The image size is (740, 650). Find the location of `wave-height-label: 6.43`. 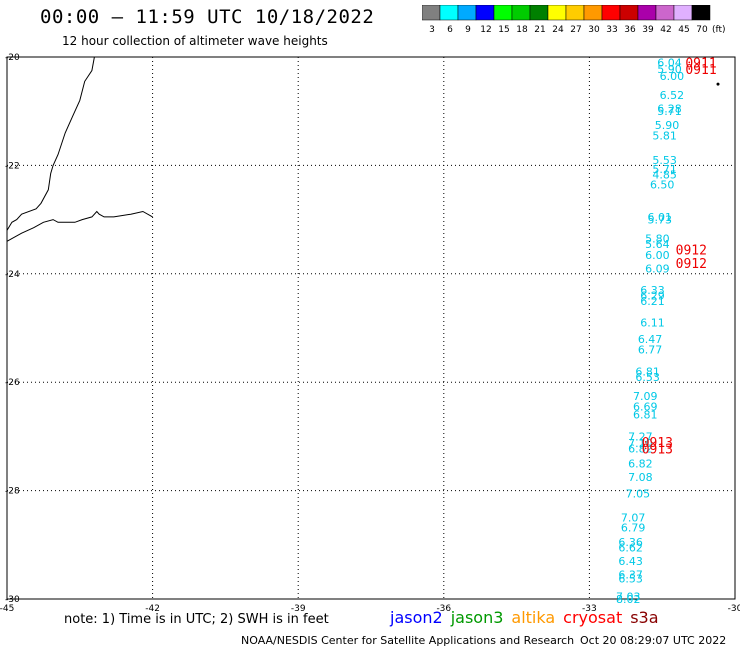

wave-height-label: 6.43 is located at coordinates (630, 561).